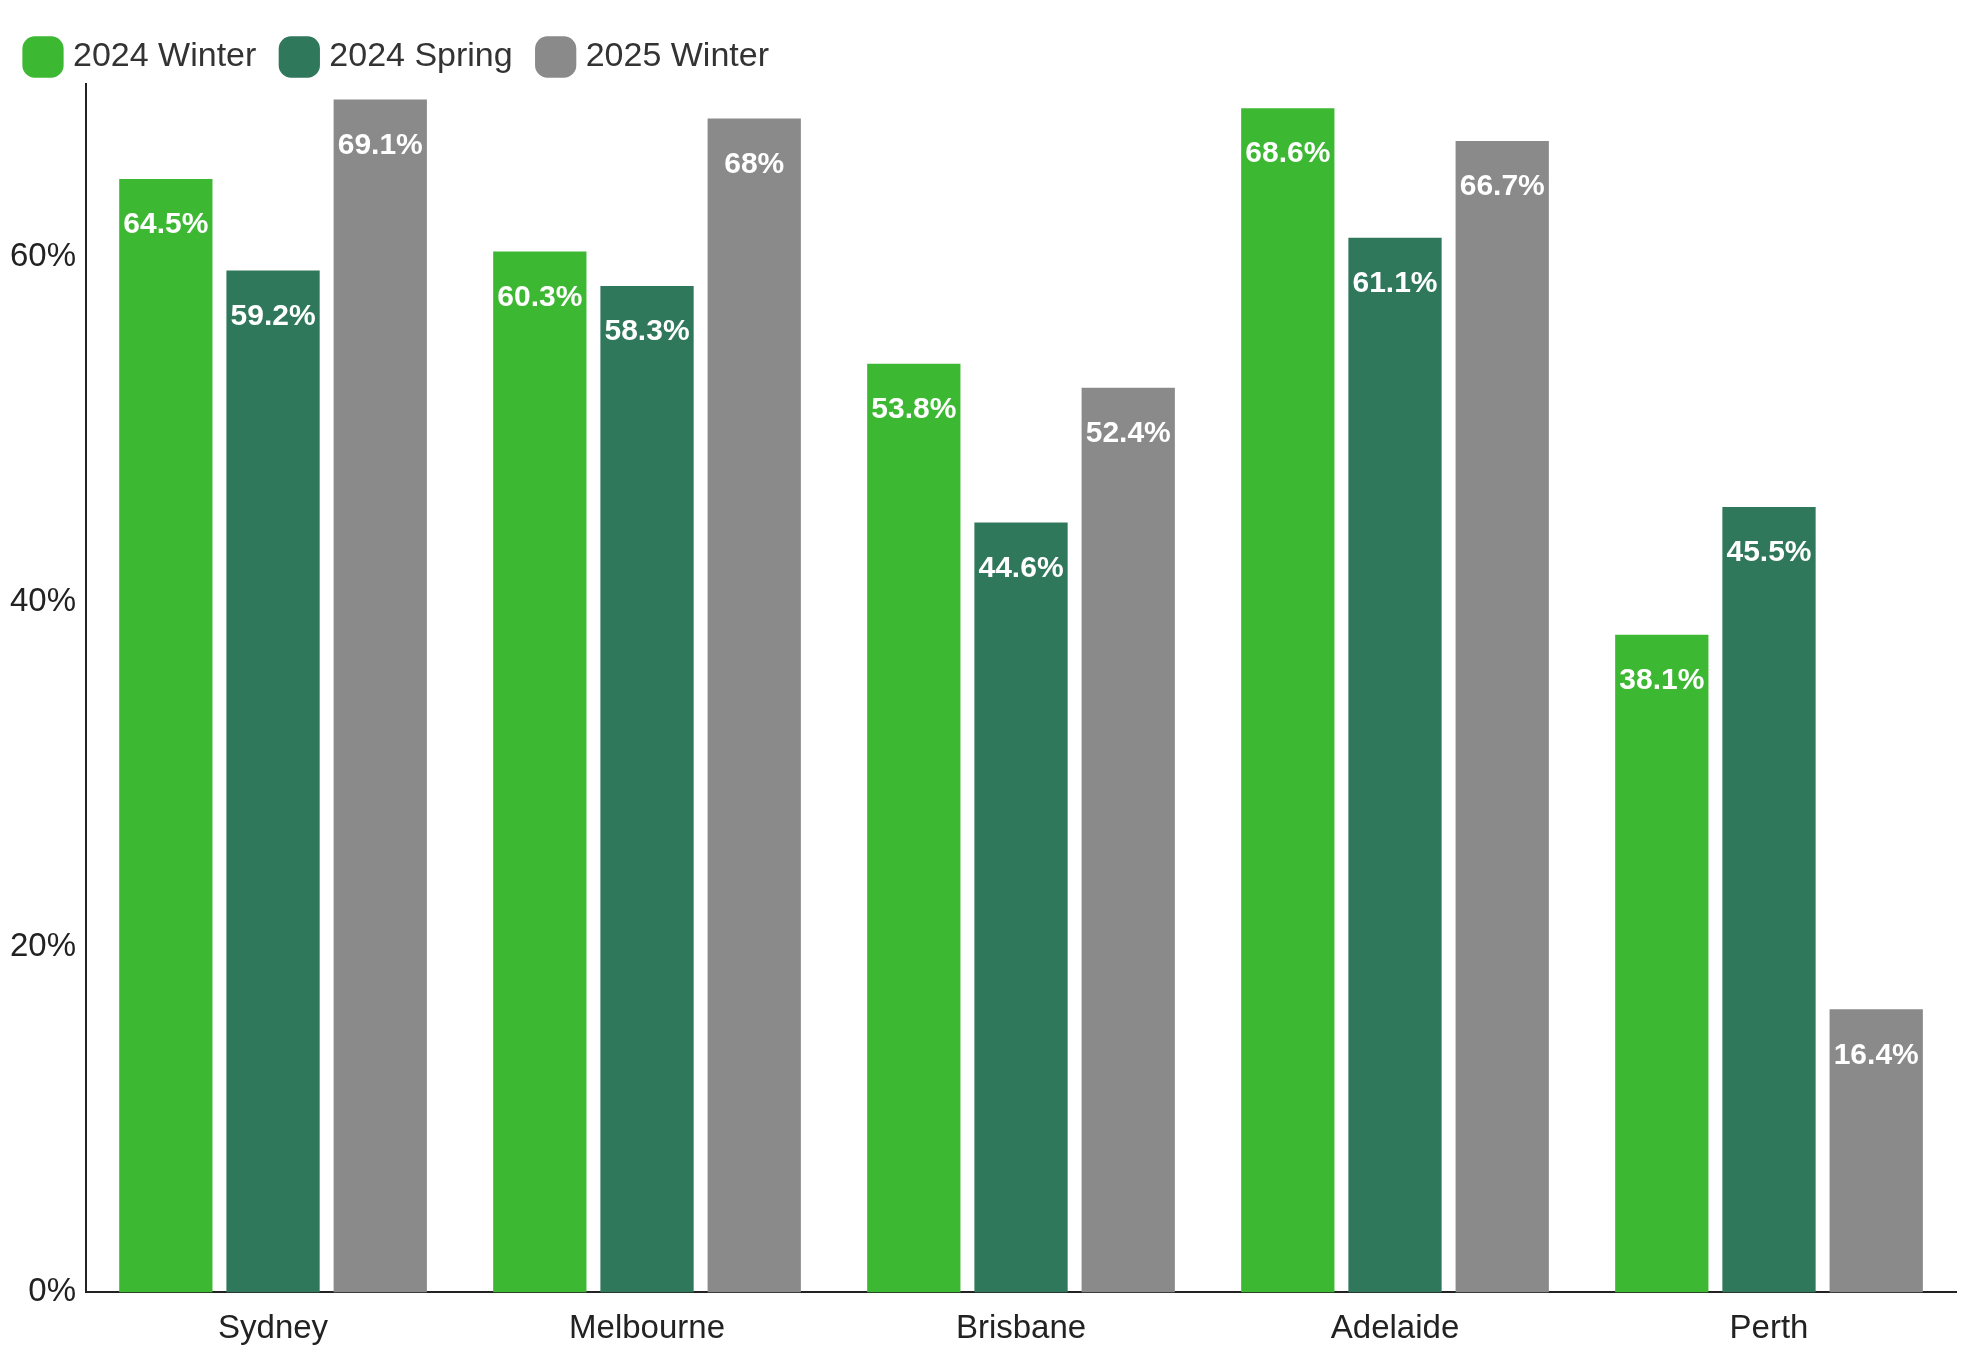 The height and width of the screenshot is (1362, 1966). Describe the element at coordinates (1288, 152) in the screenshot. I see `data-label: 68.6%` at that location.